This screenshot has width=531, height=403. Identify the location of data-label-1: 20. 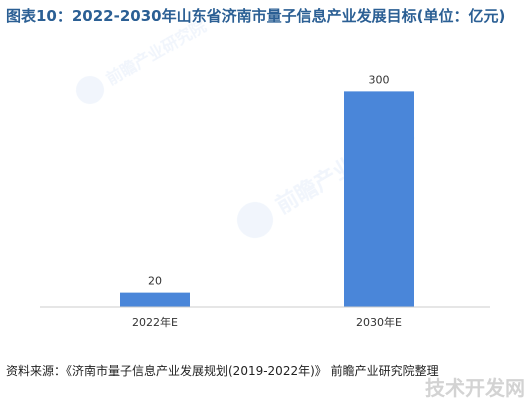
(155, 281).